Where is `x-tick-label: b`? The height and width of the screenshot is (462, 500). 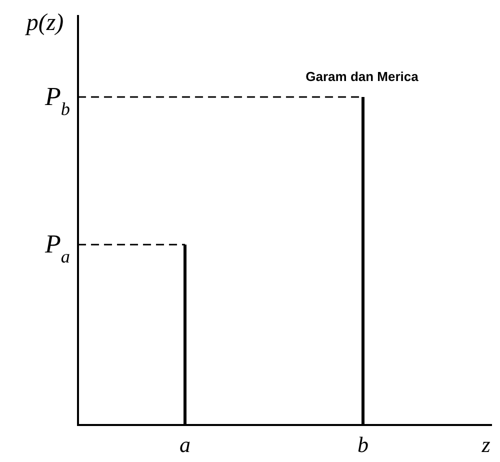
x-tick-label: b is located at coordinates (363, 444).